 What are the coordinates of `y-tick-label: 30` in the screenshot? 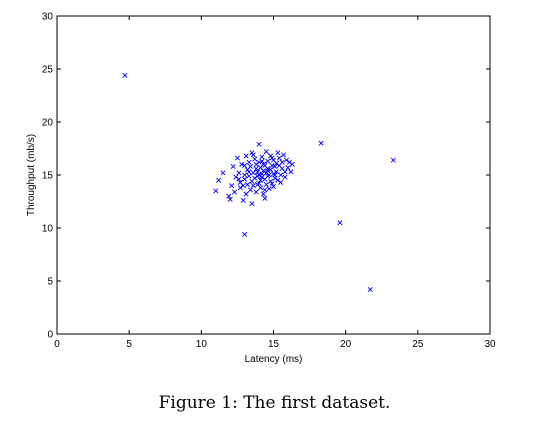 It's located at (48, 17).